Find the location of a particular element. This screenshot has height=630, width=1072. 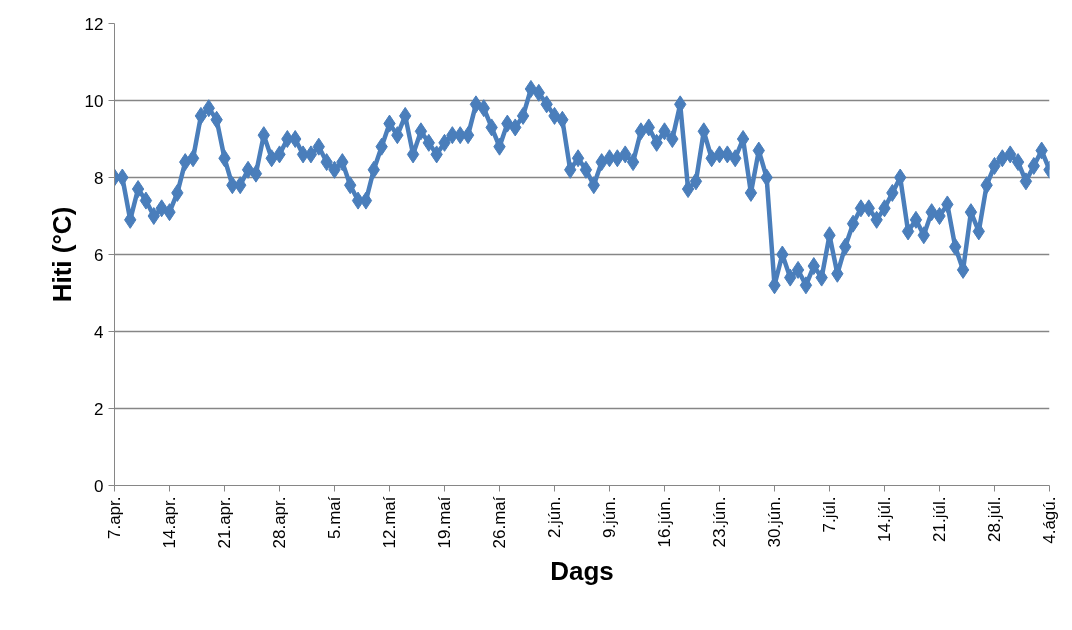

x-tick-label: 4.ágú. is located at coordinates (1049, 520).